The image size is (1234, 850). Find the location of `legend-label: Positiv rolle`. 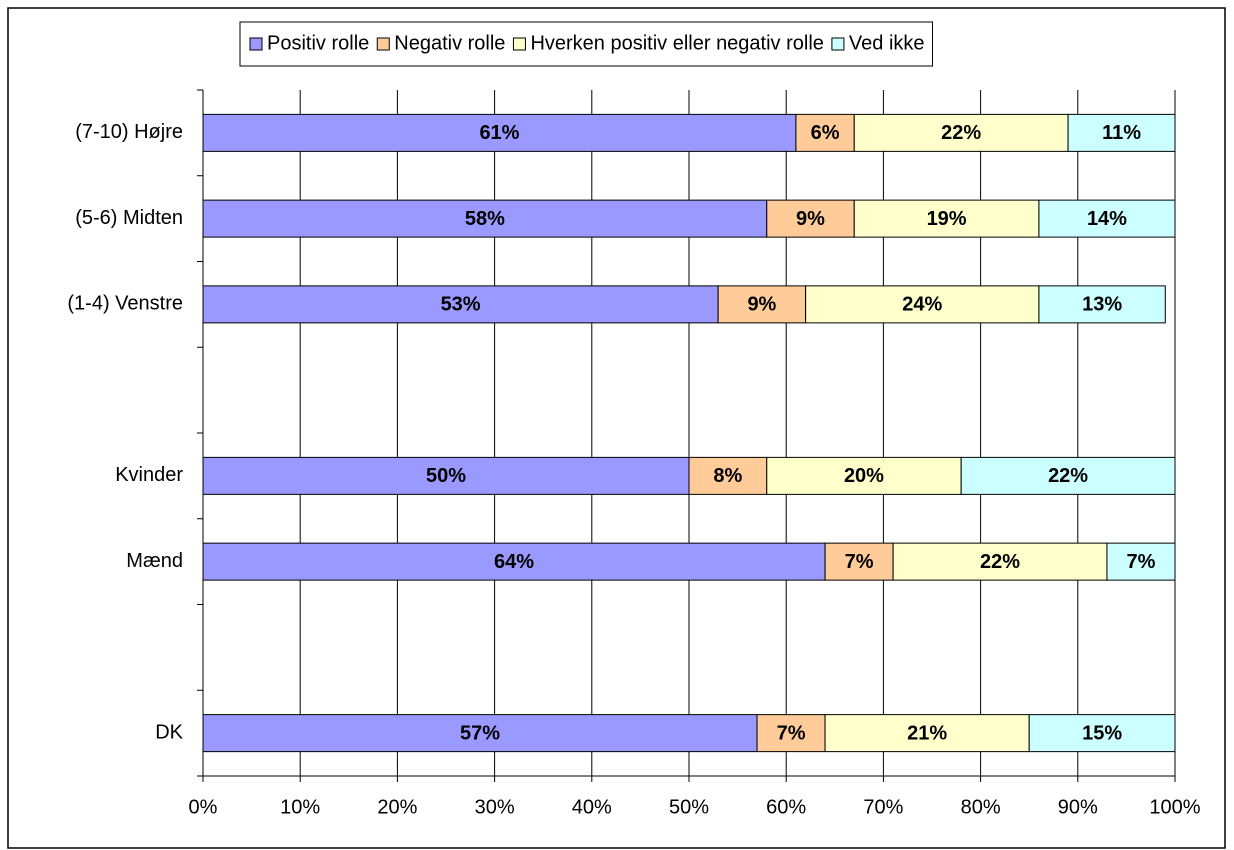

legend-label: Positiv rolle is located at coordinates (318, 43).